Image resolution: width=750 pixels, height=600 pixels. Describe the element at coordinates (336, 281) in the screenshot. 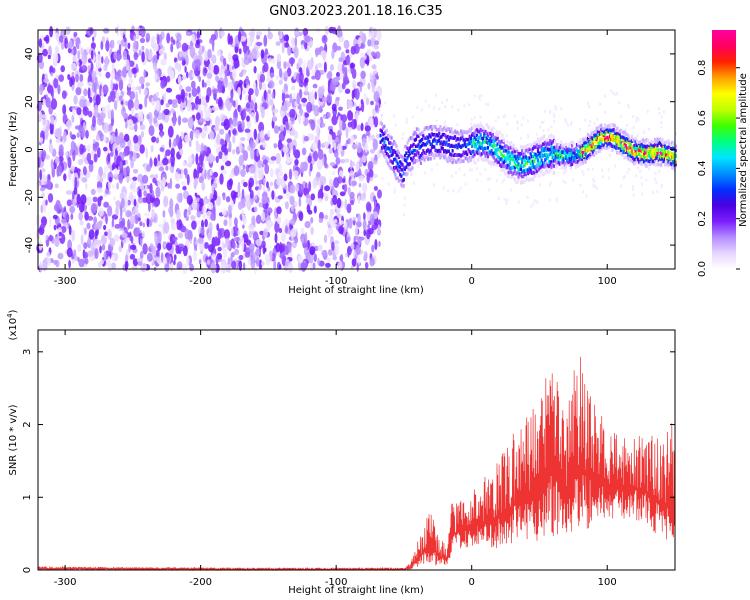

I see `x-tick-label: -100` at that location.